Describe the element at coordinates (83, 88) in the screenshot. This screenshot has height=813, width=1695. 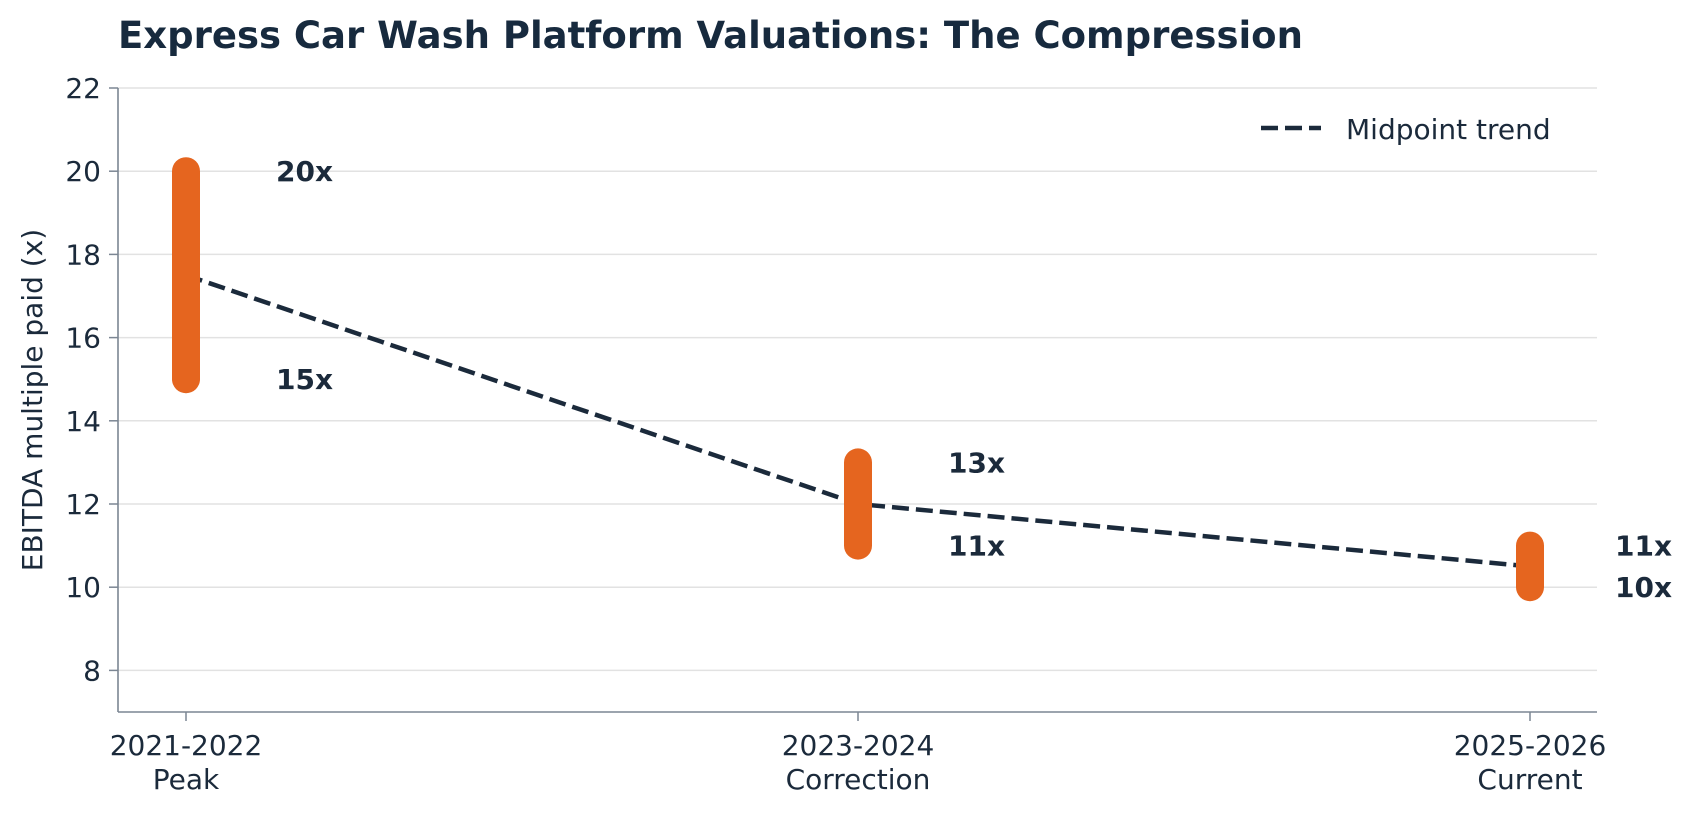
I see `y-tick-label: 22` at that location.